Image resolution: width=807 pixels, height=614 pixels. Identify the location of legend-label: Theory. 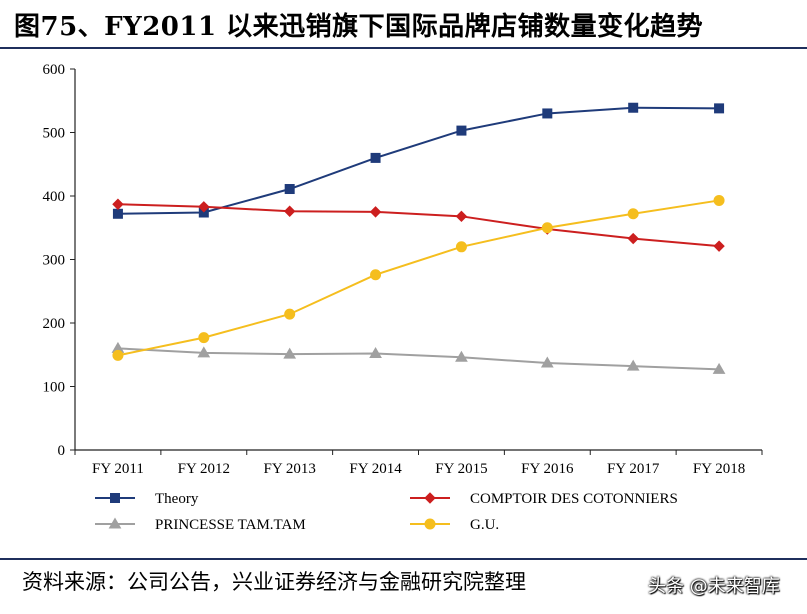
(177, 499).